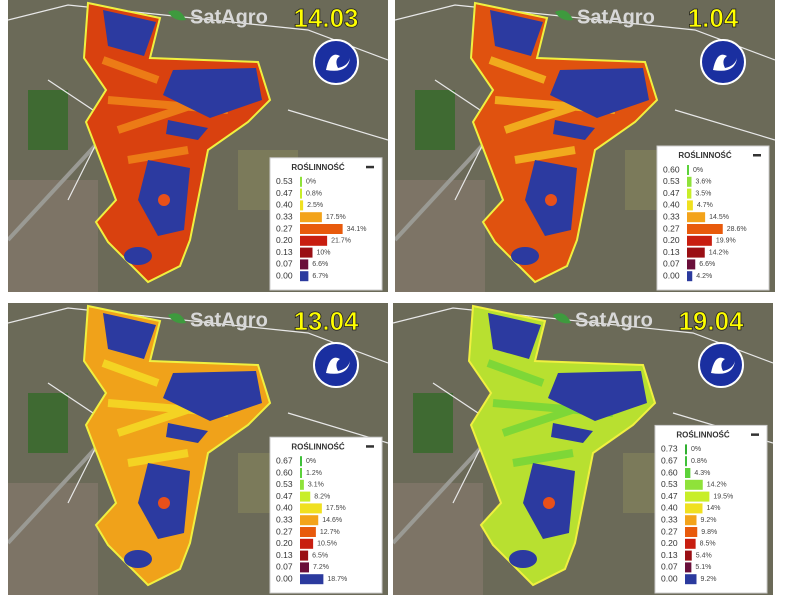  Describe the element at coordinates (357, 229) in the screenshot. I see `percent-label: 34.1%` at that location.